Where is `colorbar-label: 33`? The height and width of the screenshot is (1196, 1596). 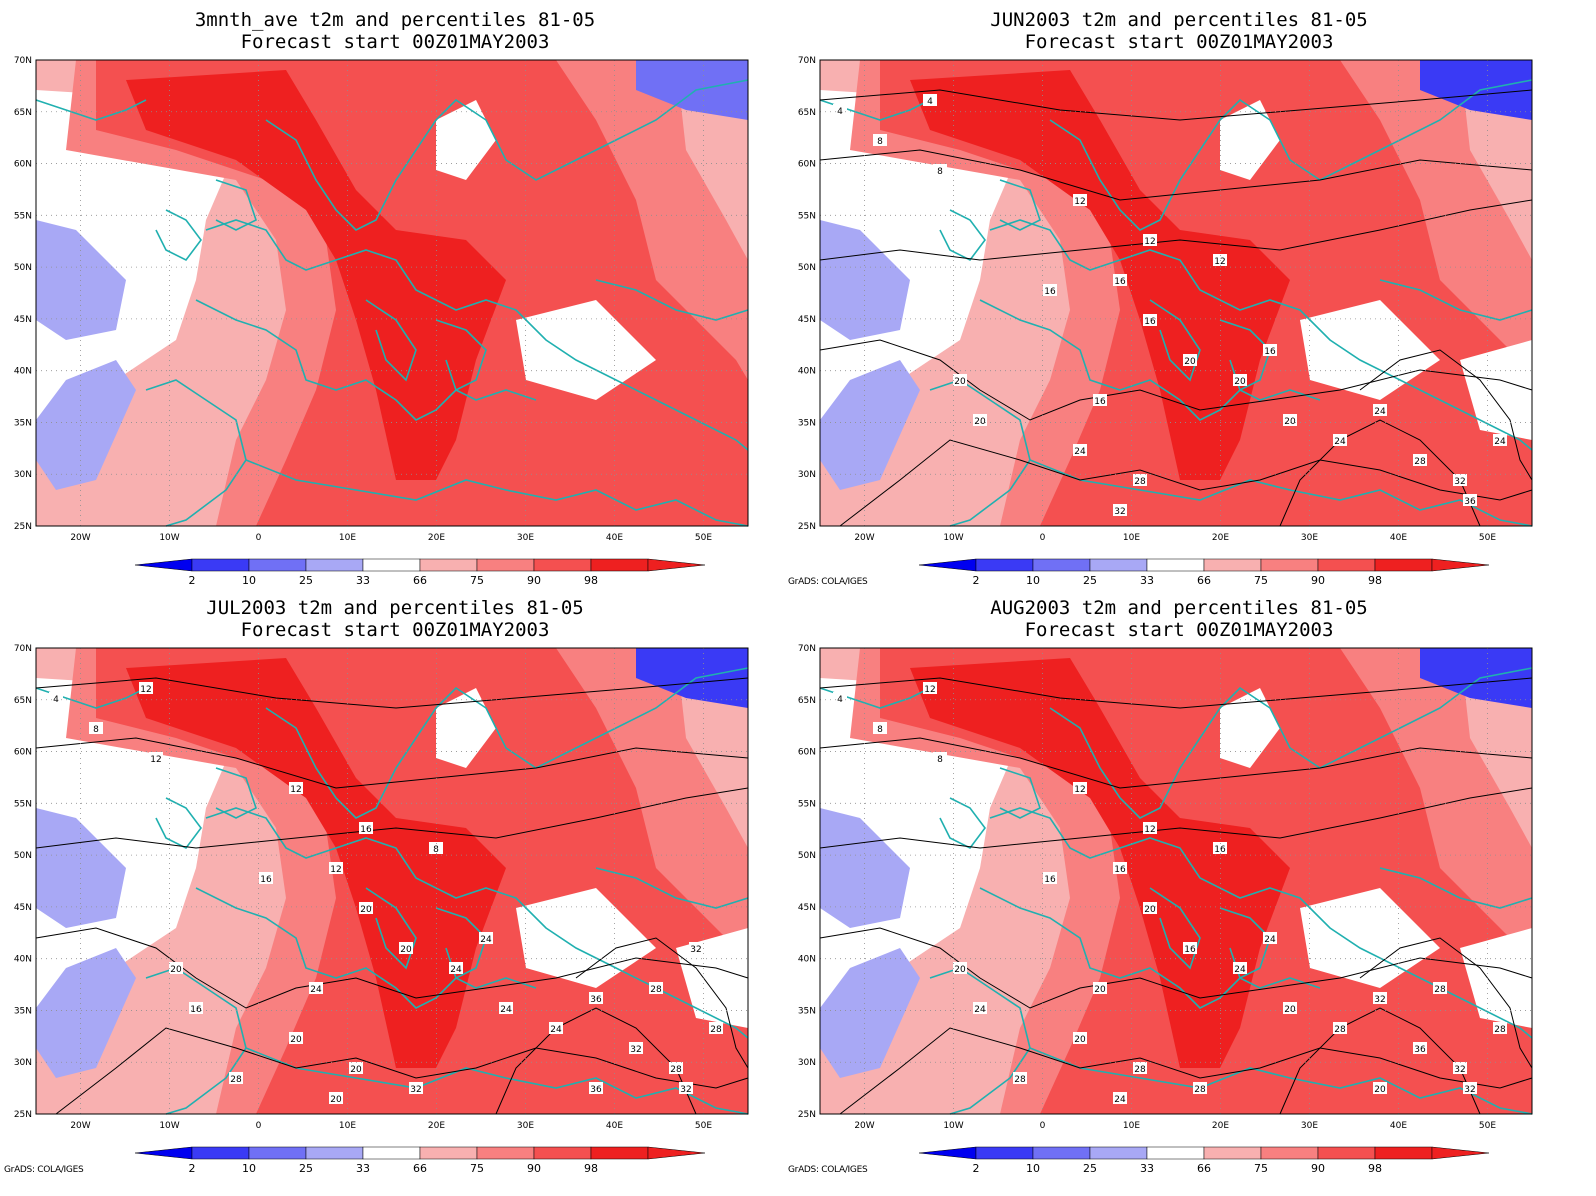
colorbar-label: 33 is located at coordinates (1147, 1168).